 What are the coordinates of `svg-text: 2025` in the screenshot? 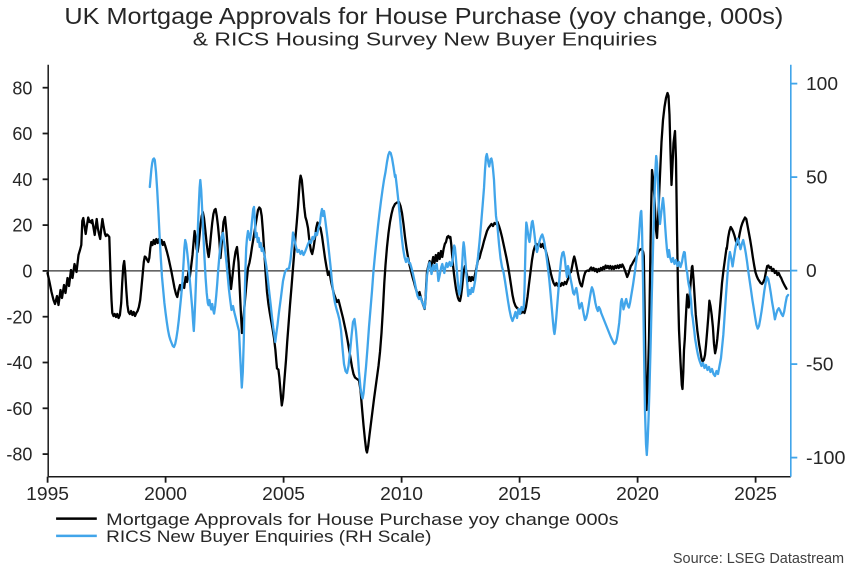 It's located at (755, 494).